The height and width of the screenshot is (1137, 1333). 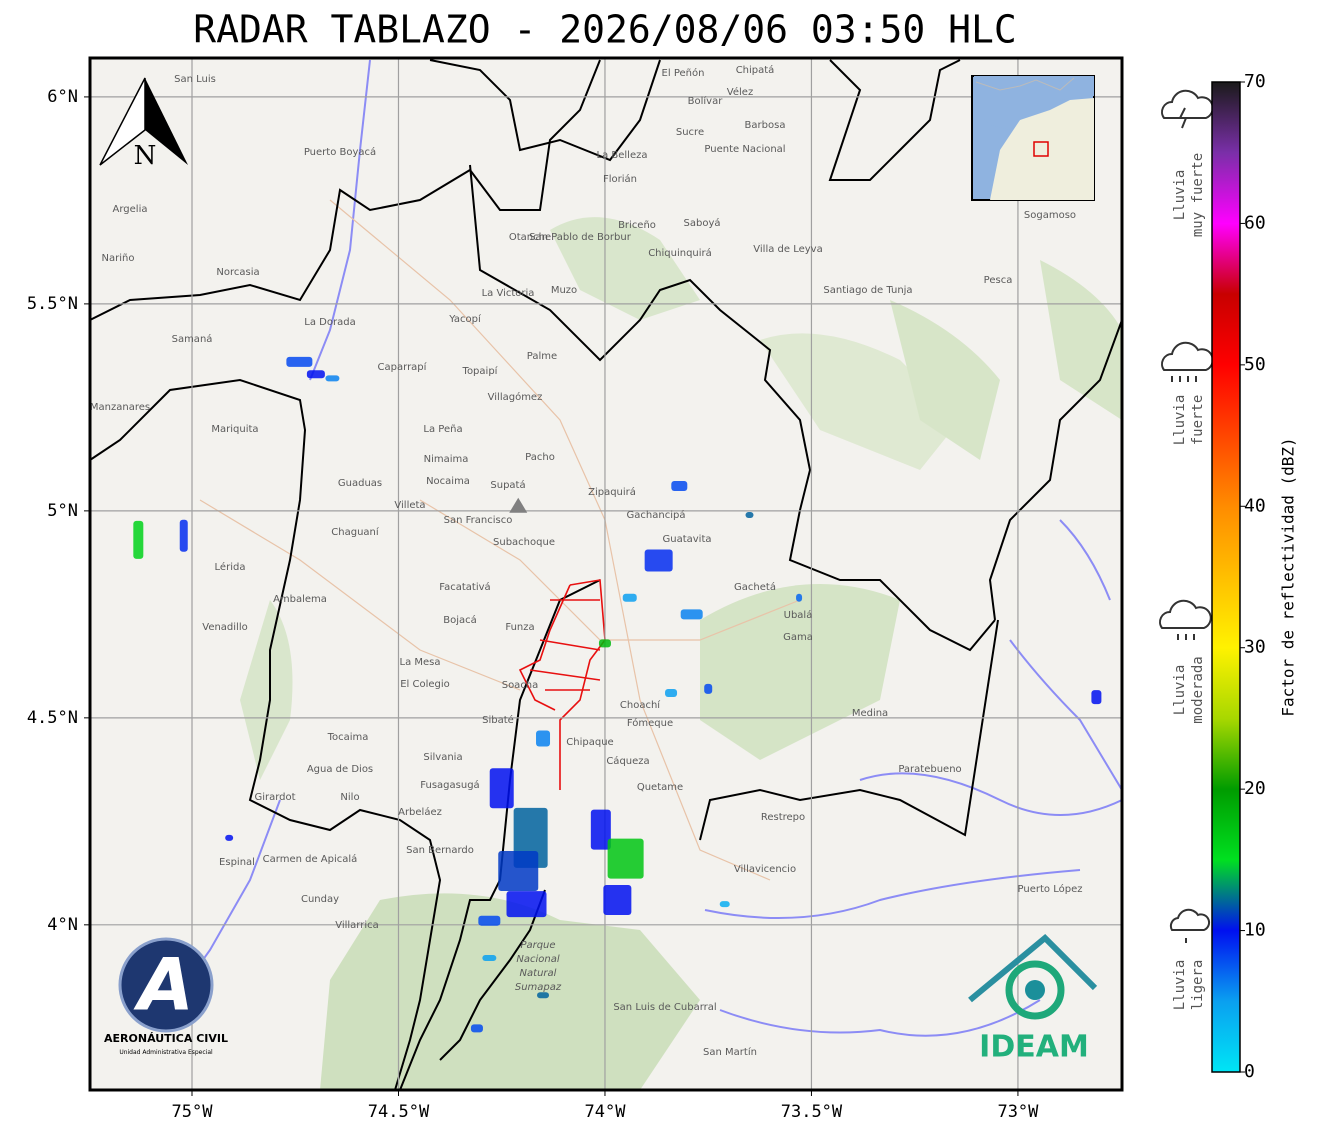 I want to click on place-label: Ubalá, so click(x=798, y=615).